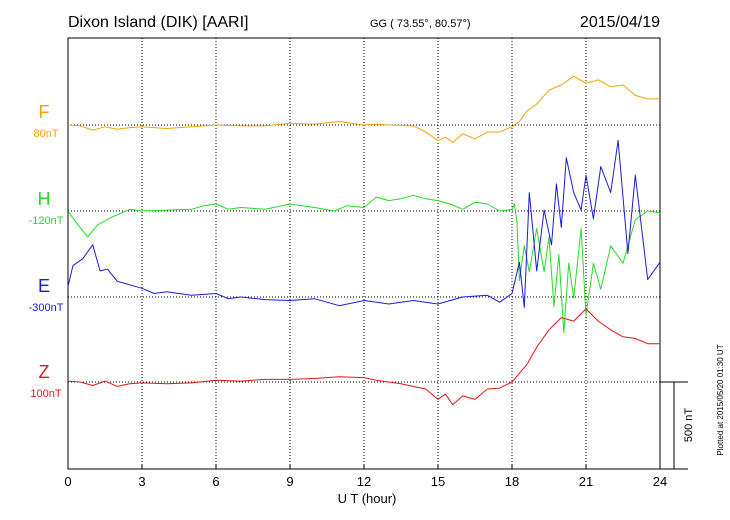 This screenshot has width=730, height=520. Describe the element at coordinates (677, 425) in the screenshot. I see `scale-bar: 500 nT` at that location.